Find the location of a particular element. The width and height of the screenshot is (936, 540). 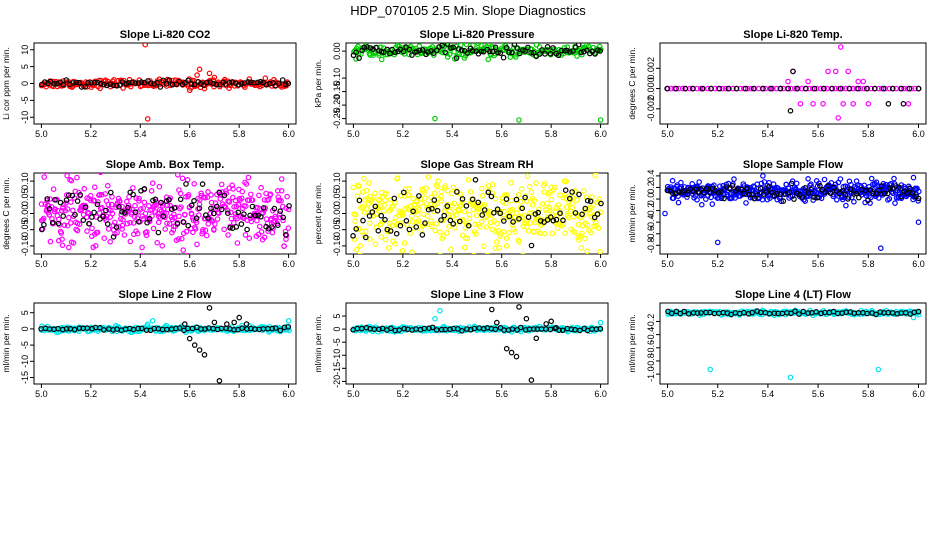

panel-7-title: Slope Line 2 Flow is located at coordinates (165, 295).